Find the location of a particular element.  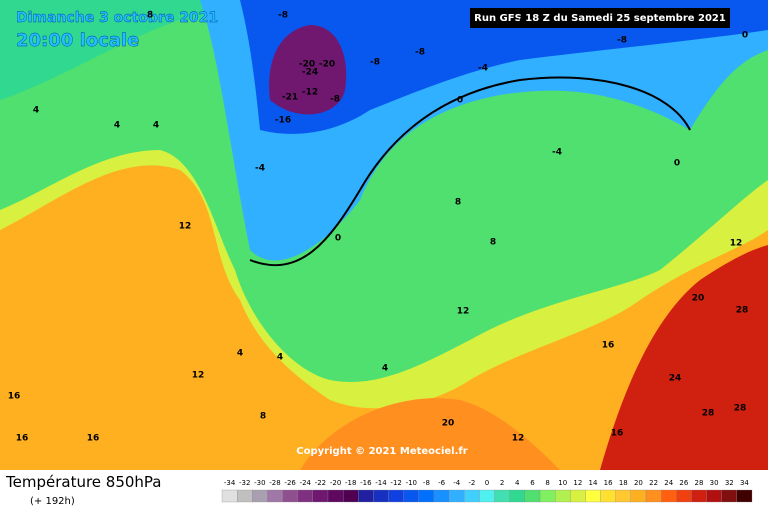

legend-tick-label: -14 is located at coordinates (381, 483).